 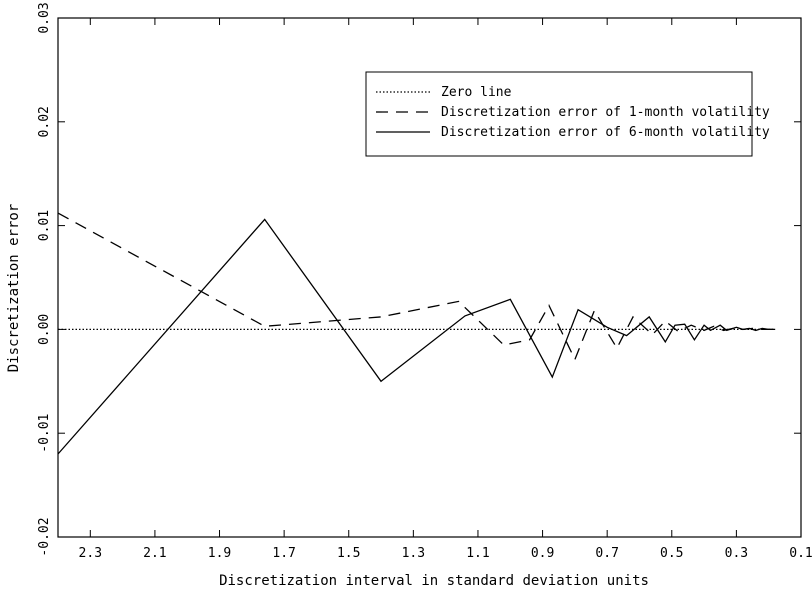 What do you see at coordinates (736, 553) in the screenshot?
I see `x-tick-label: 0.3` at bounding box center [736, 553].